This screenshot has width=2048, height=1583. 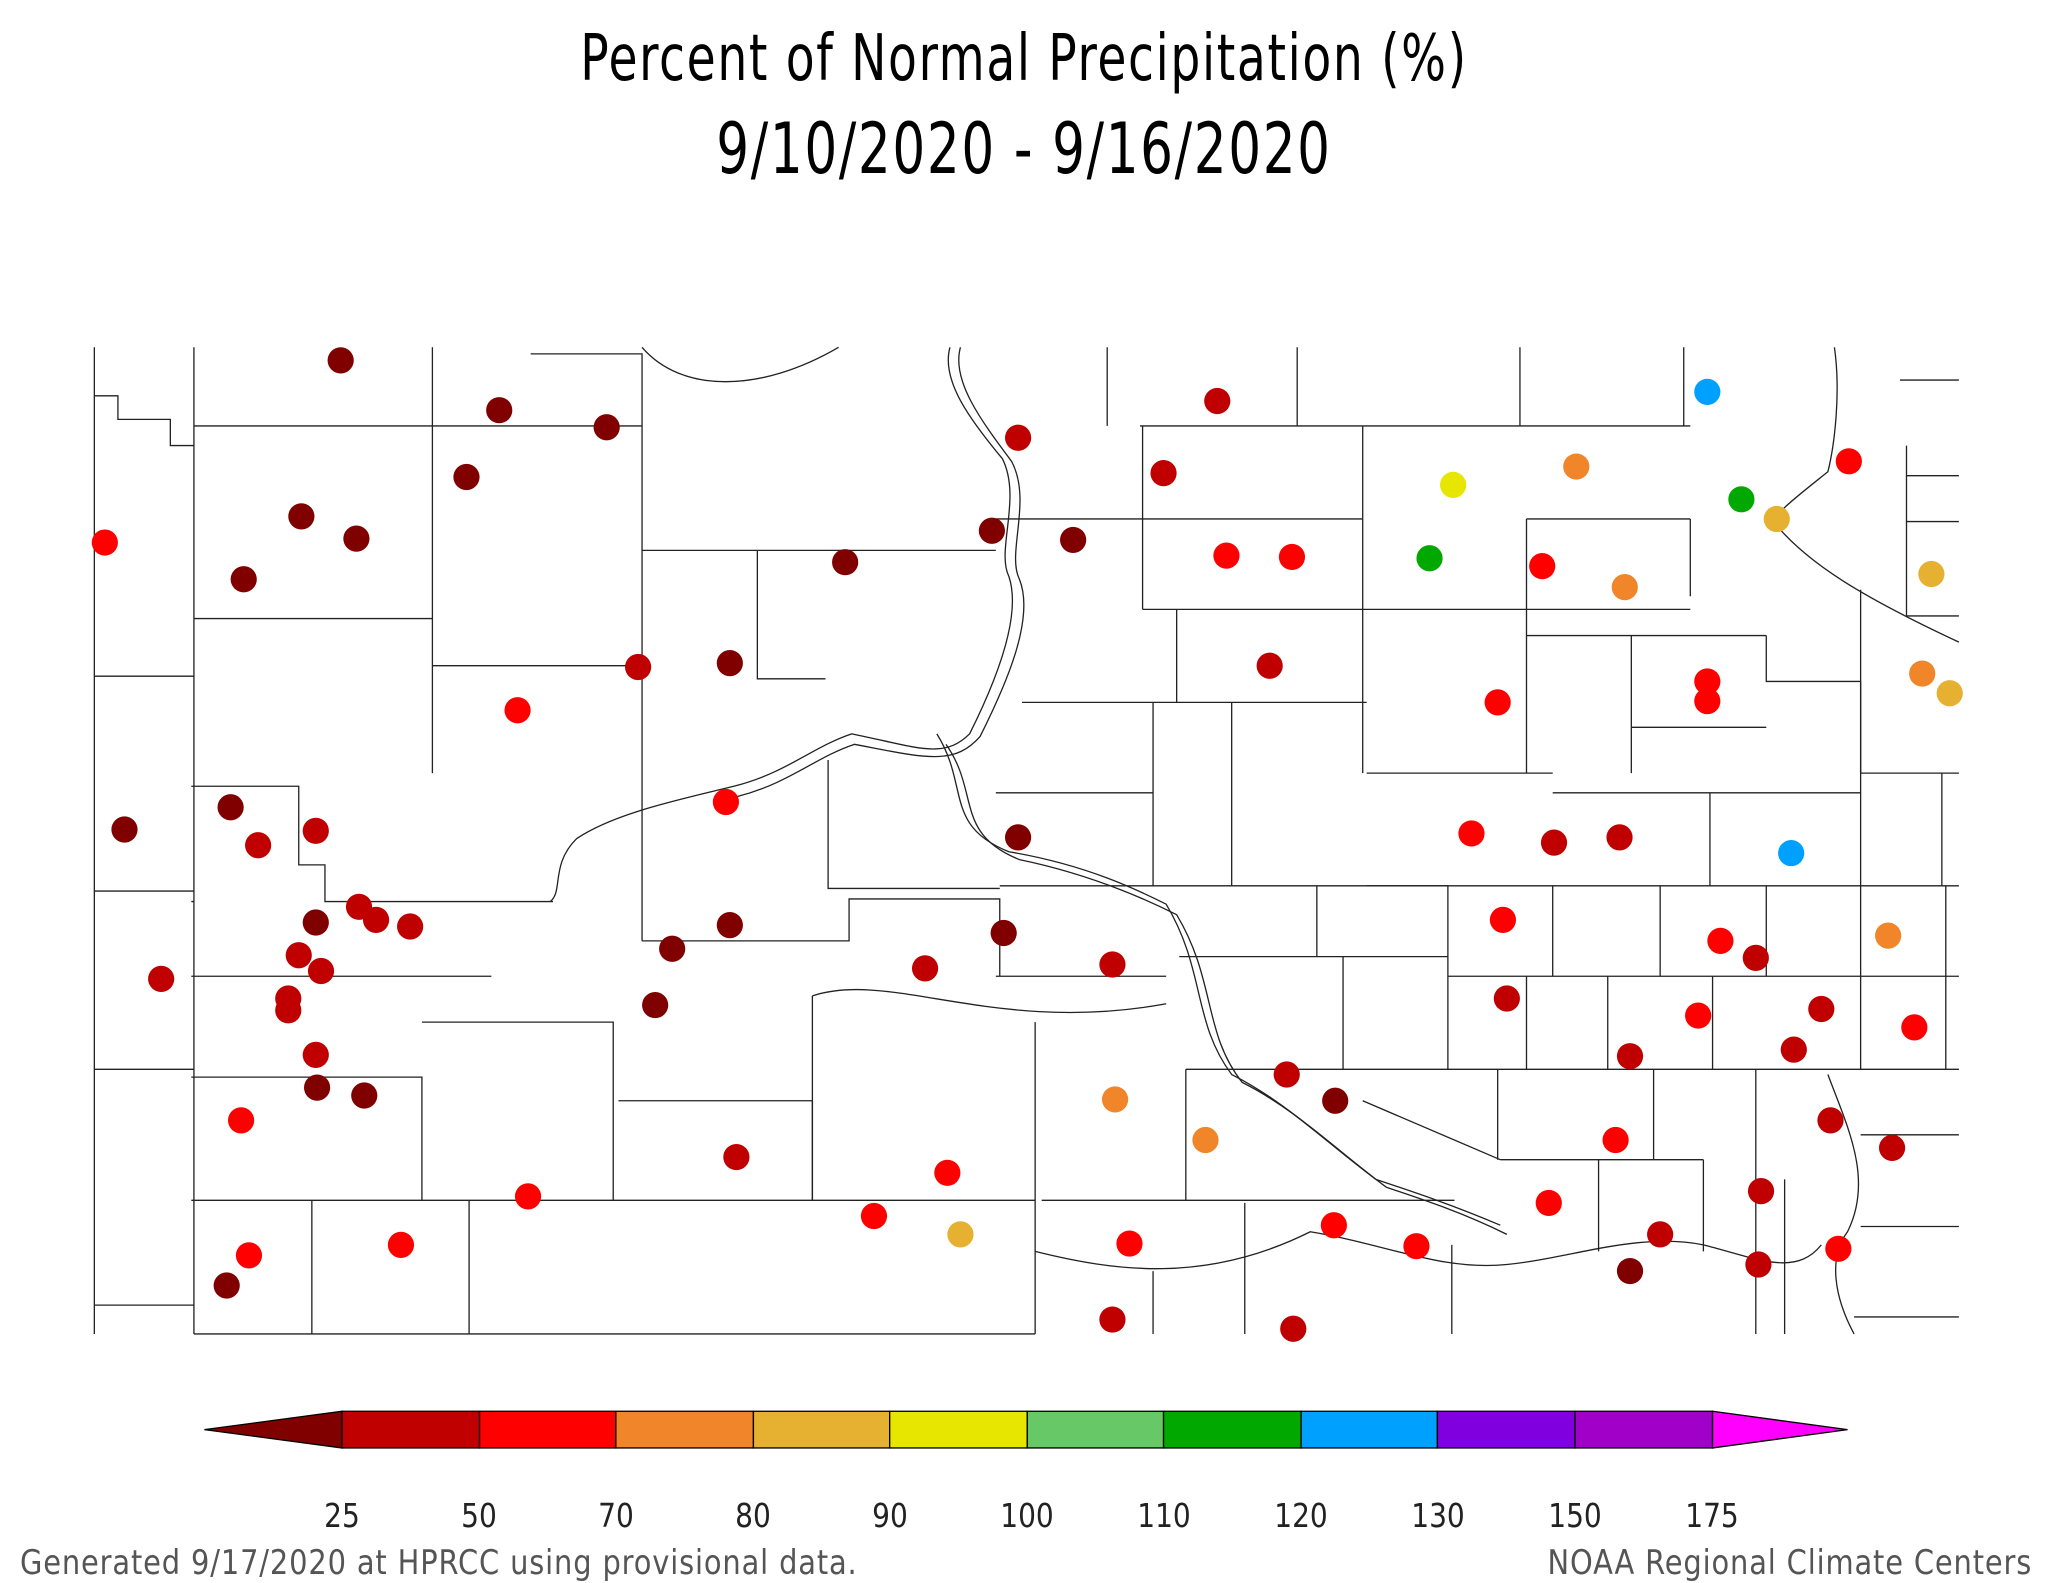 What do you see at coordinates (1026, 1429) in the screenshot?
I see `color-scale-bar` at bounding box center [1026, 1429].